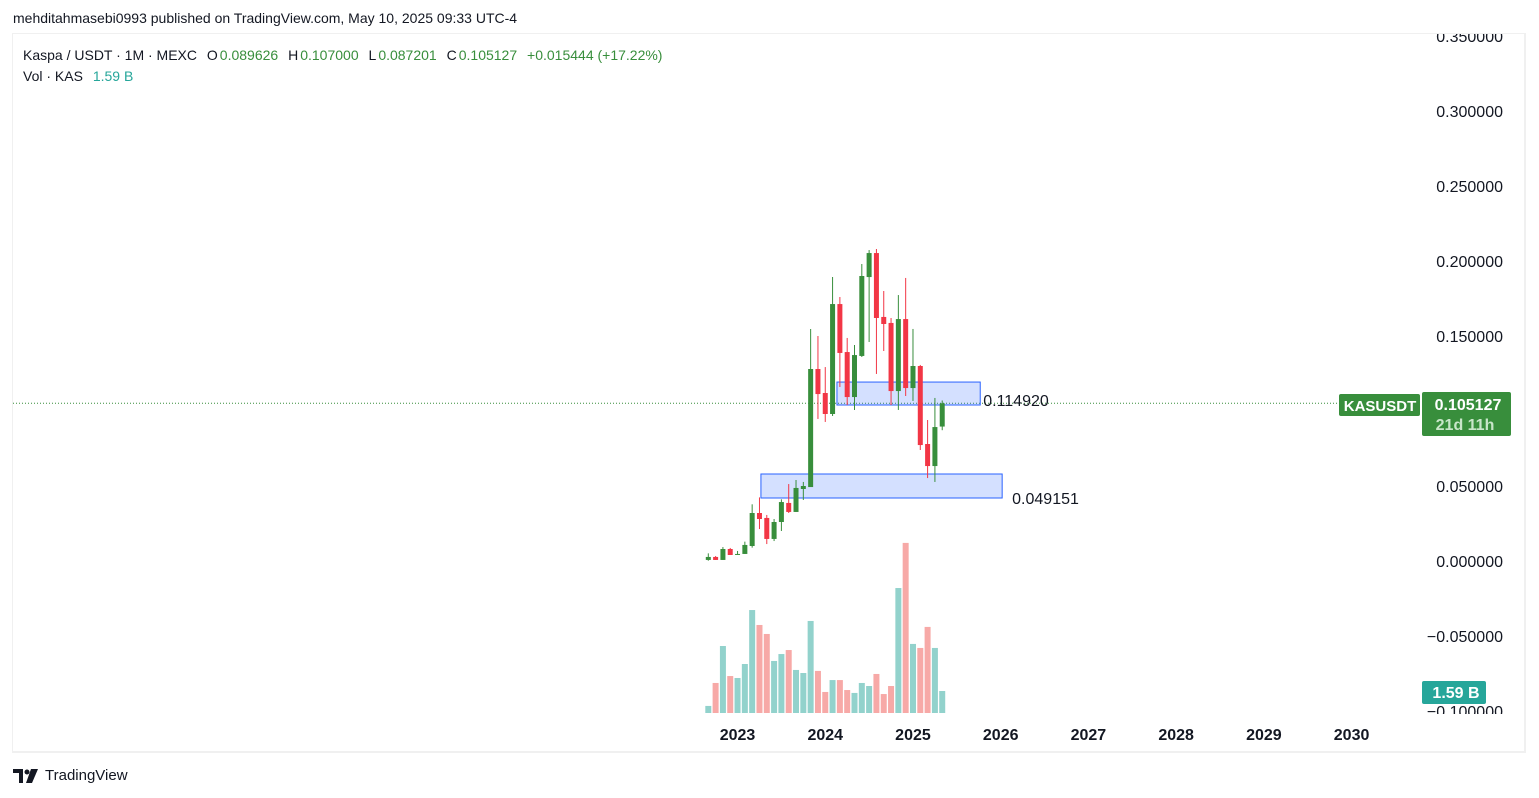 This screenshot has height=798, width=1539. I want to click on price-axis-label: 0.050000, so click(1469, 487).